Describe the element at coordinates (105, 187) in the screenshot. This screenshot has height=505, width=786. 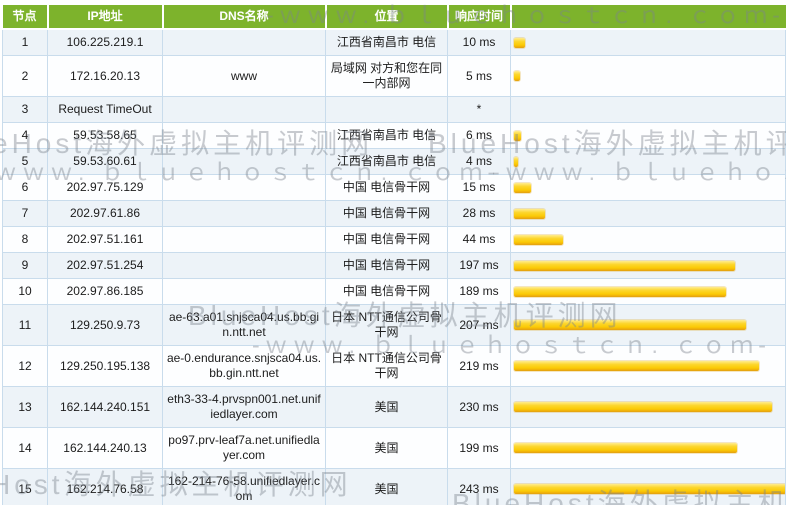
I see `ip-cell: 202.97.75.129` at that location.